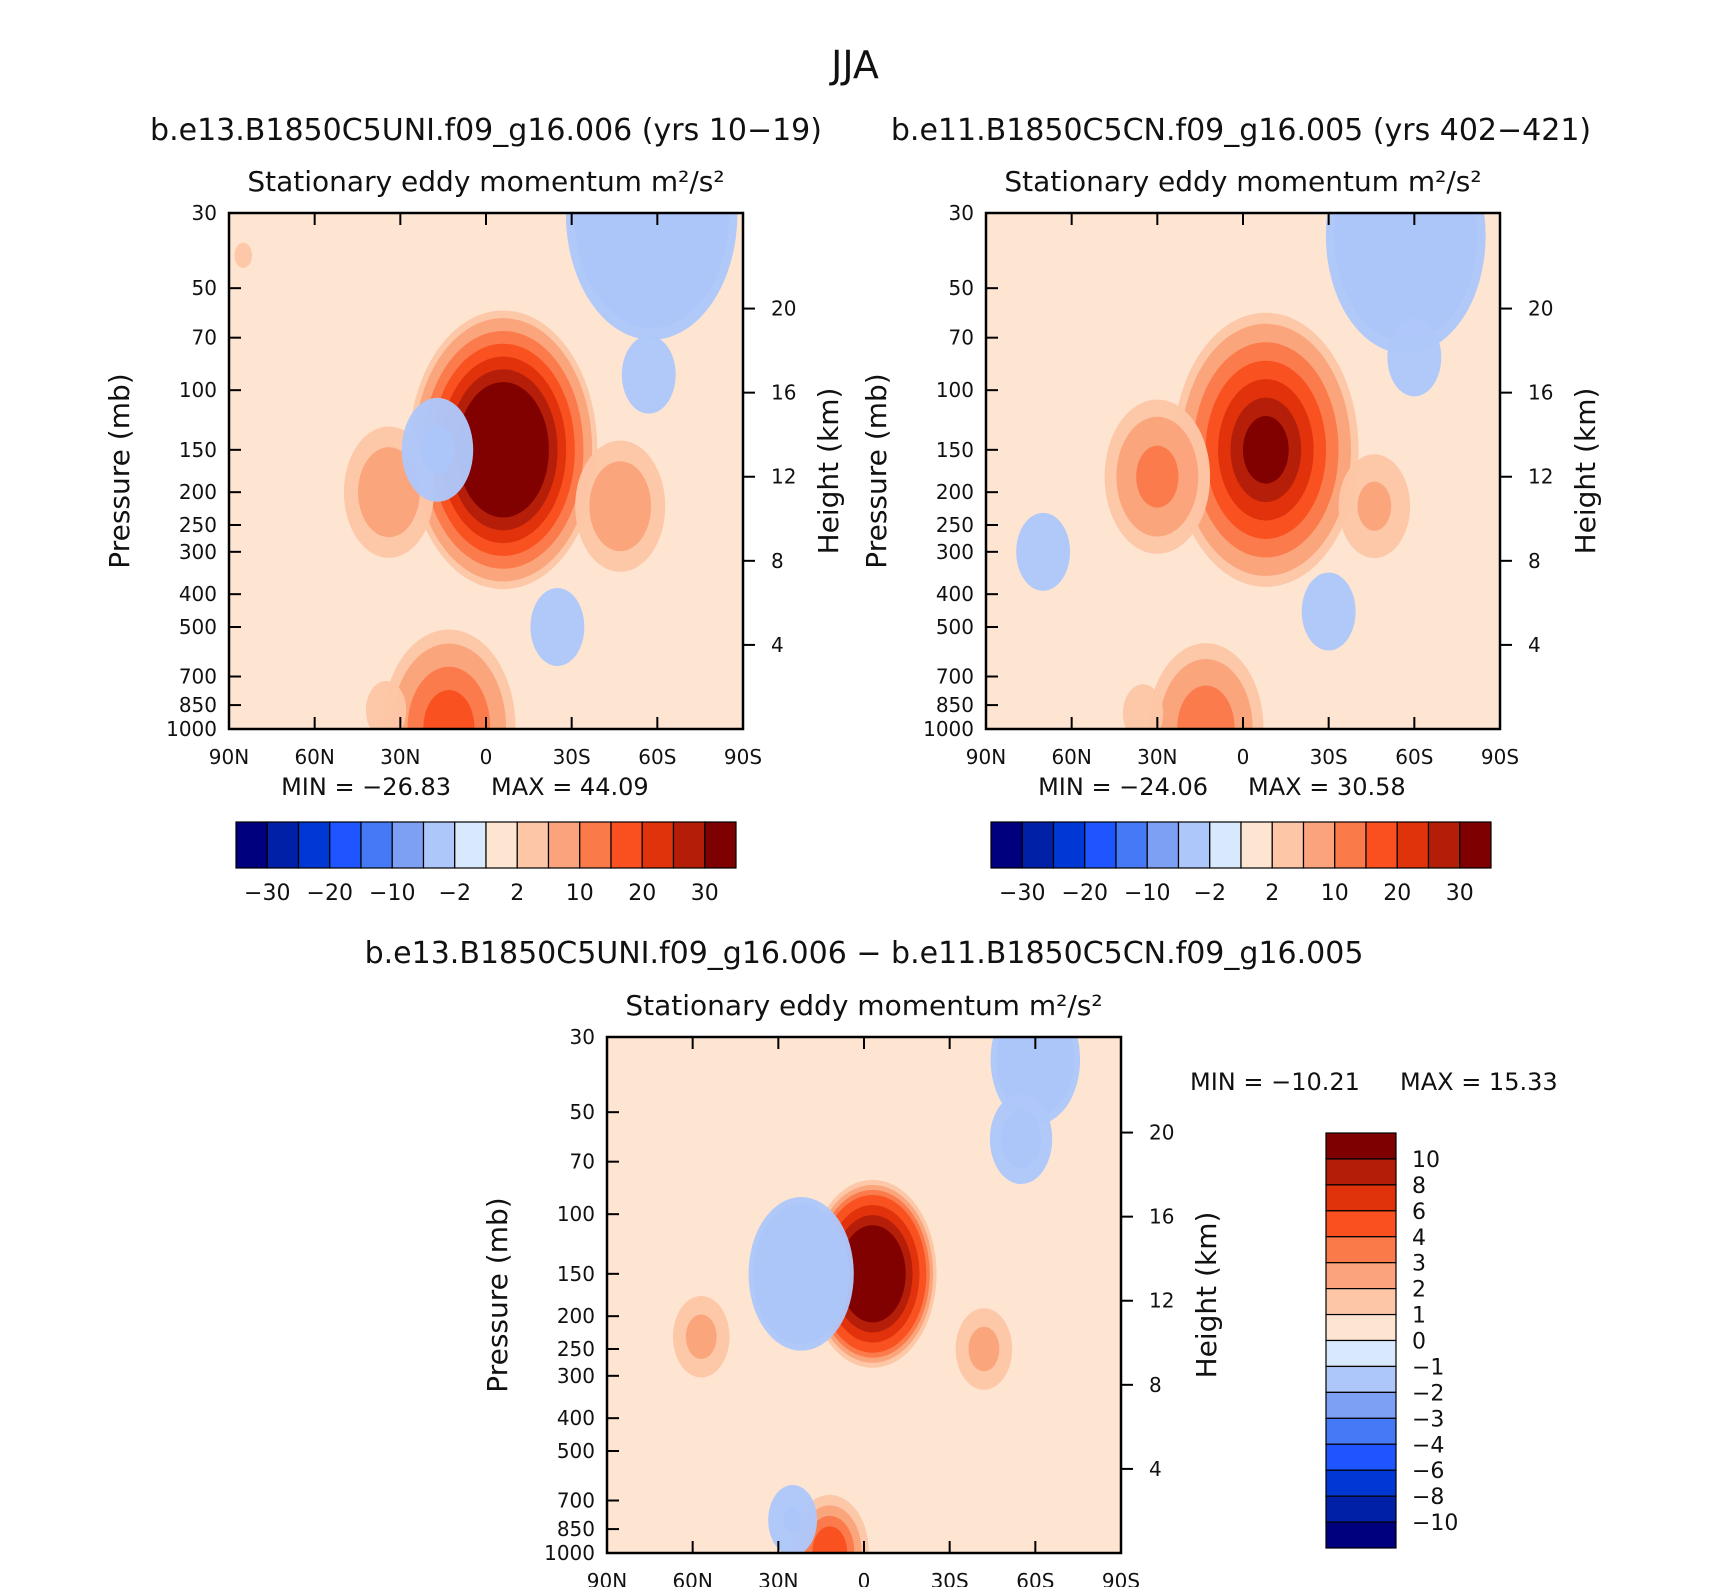  What do you see at coordinates (1419, 1238) in the screenshot?
I see `colorbar-label: 4` at bounding box center [1419, 1238].